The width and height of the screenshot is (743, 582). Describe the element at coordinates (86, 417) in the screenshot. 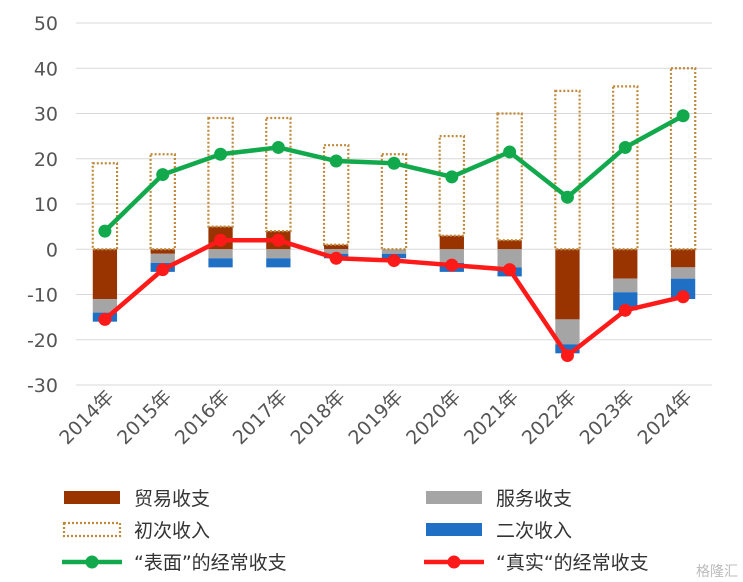

I see `x-tick-label: 2014年` at that location.